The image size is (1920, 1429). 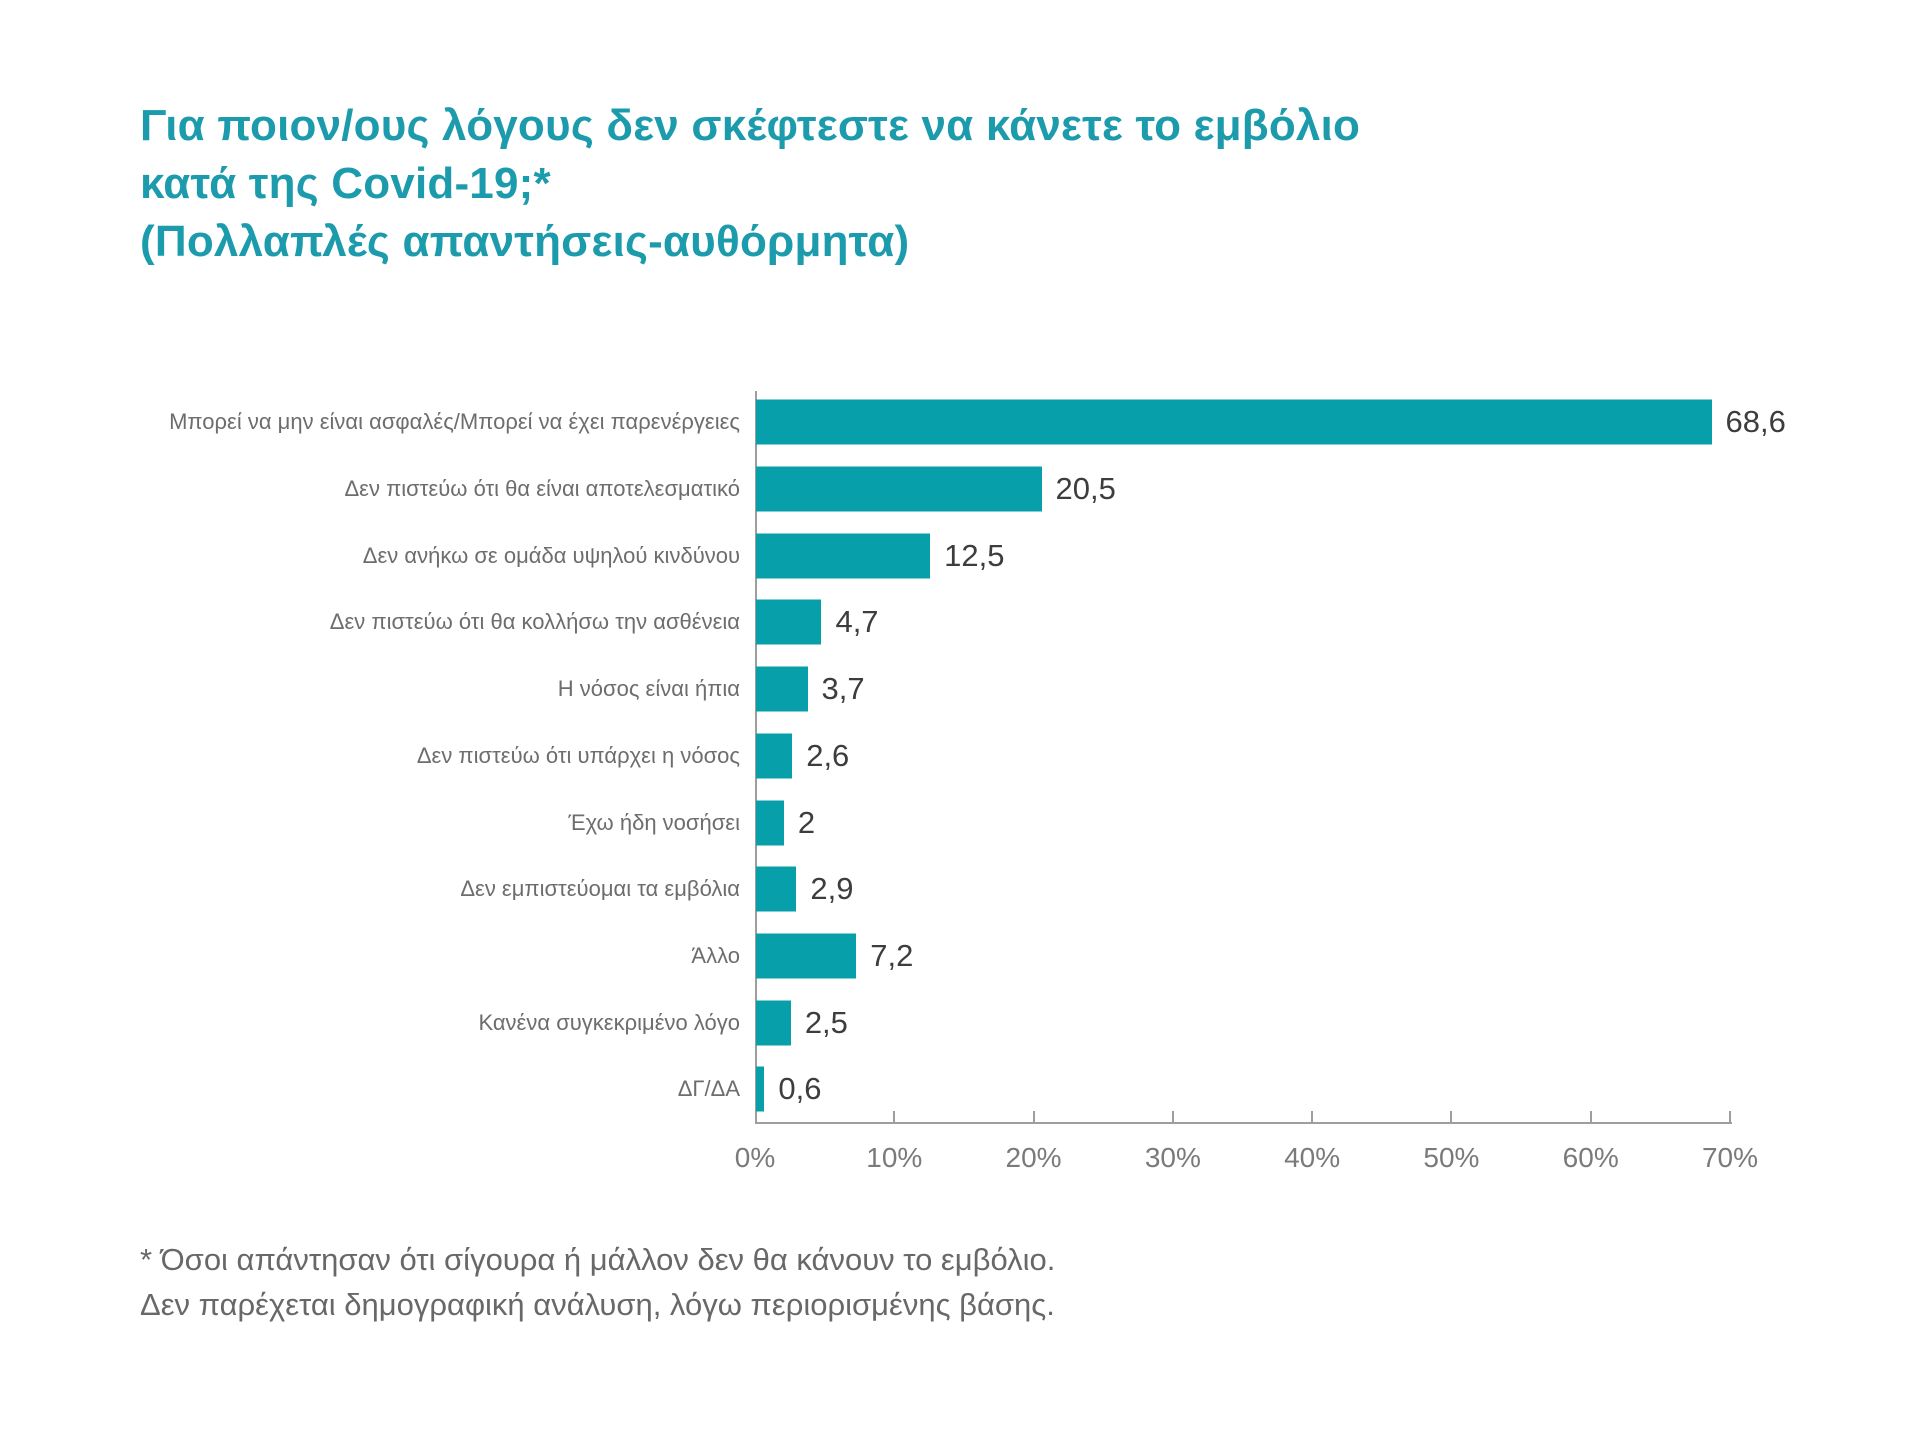 What do you see at coordinates (1243, 1123) in the screenshot?
I see `x-axis-line` at bounding box center [1243, 1123].